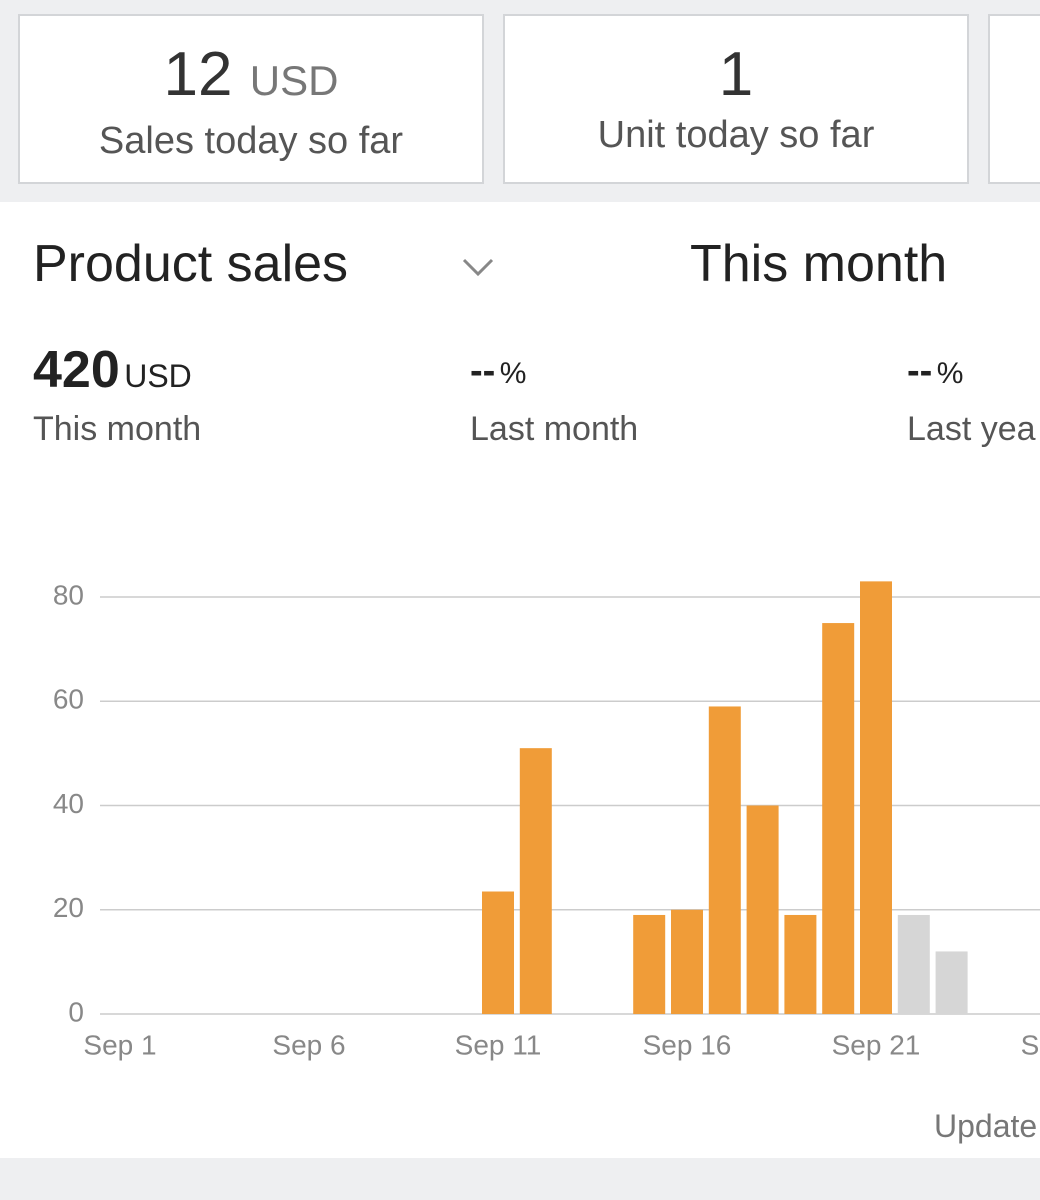 This screenshot has height=1200, width=1040. Describe the element at coordinates (251, 141) in the screenshot. I see `card-label: Sales today so far` at that location.